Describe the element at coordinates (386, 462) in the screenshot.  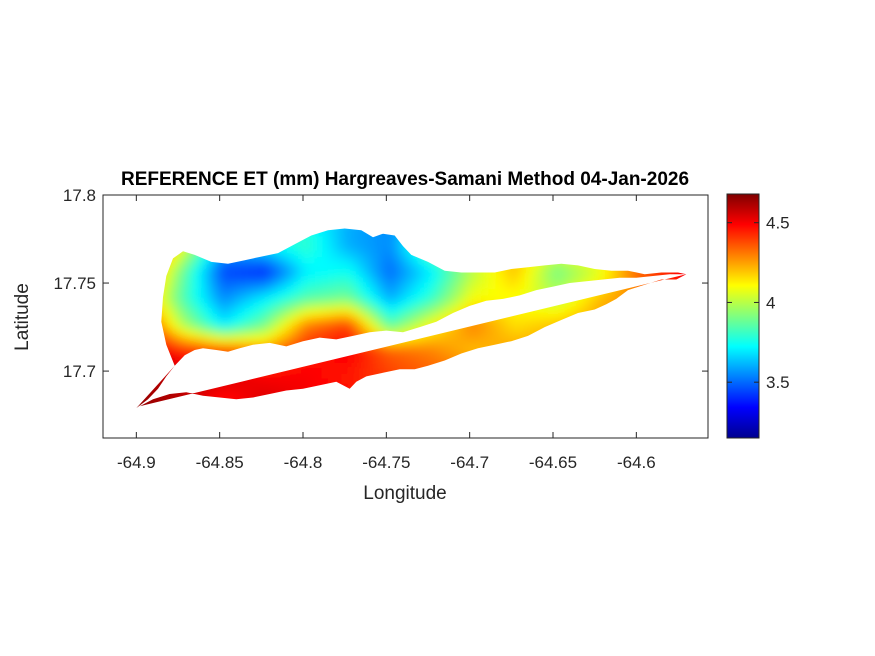
I see `x-tick-label: -64.75` at that location.